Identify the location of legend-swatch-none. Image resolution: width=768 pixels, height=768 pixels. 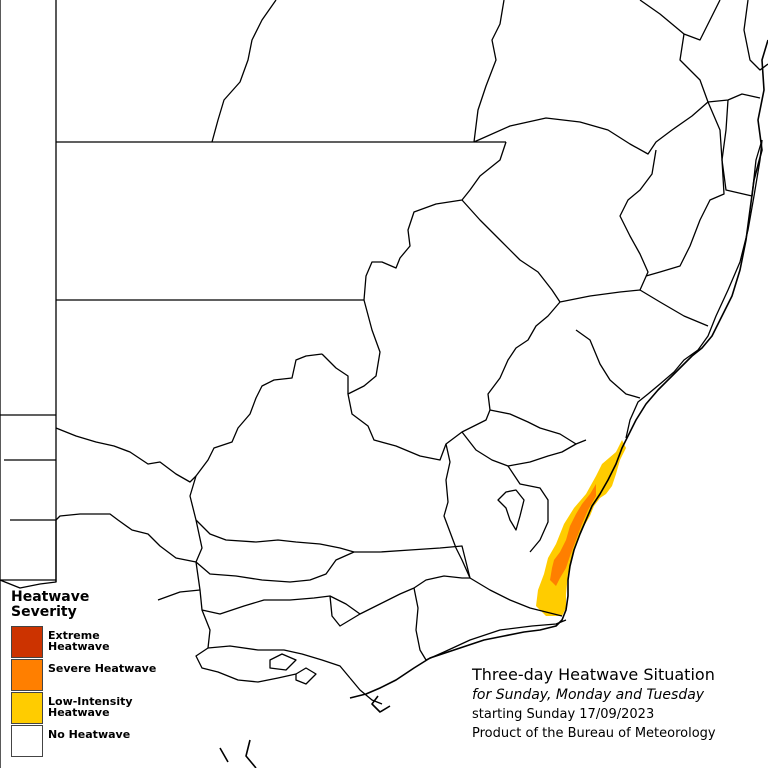
(27, 741).